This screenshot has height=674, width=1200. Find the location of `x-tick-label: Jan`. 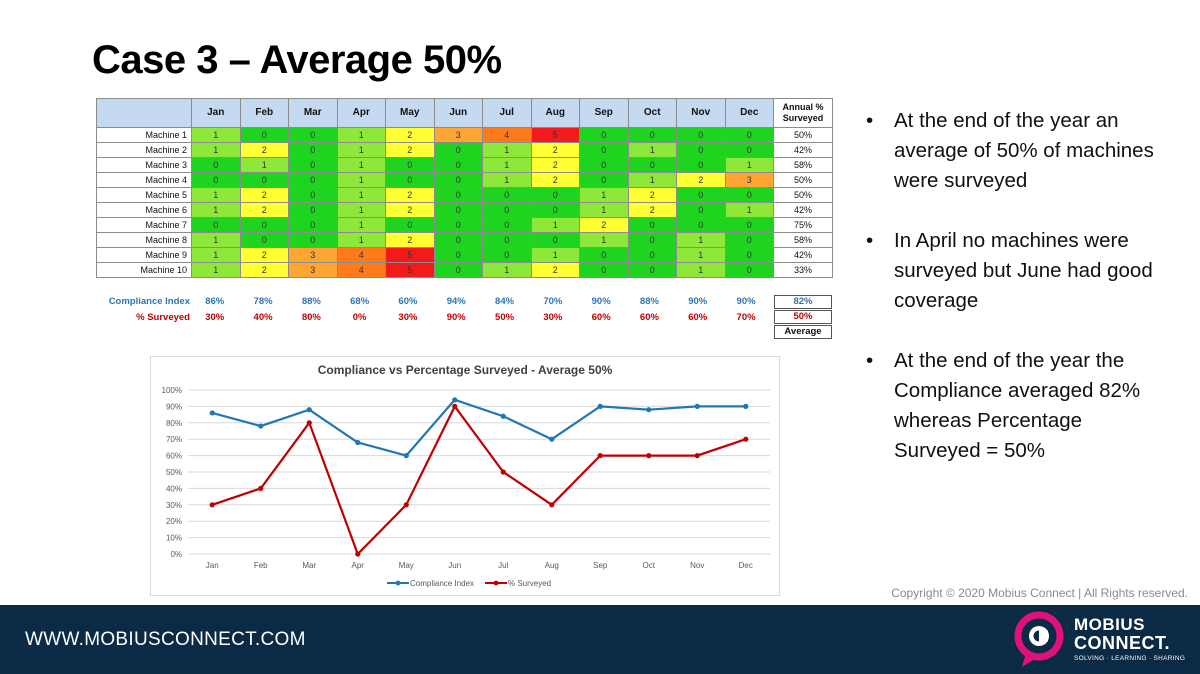

x-tick-label: Jan is located at coordinates (212, 565).